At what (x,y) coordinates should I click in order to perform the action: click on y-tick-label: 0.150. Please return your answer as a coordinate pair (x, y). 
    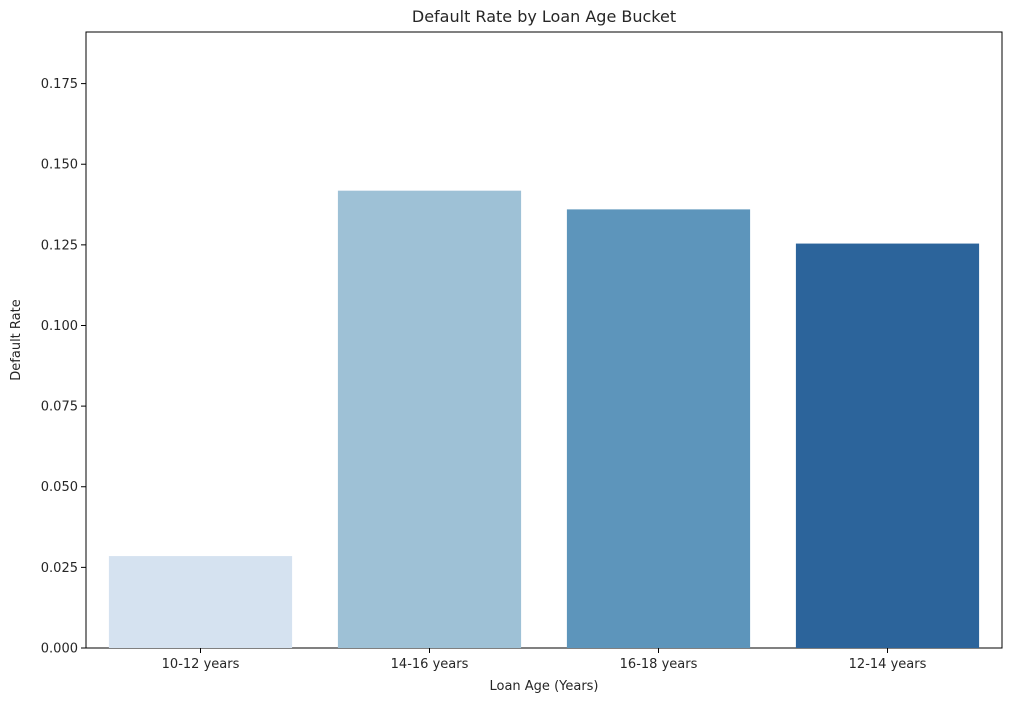
    Looking at the image, I should click on (59, 165).